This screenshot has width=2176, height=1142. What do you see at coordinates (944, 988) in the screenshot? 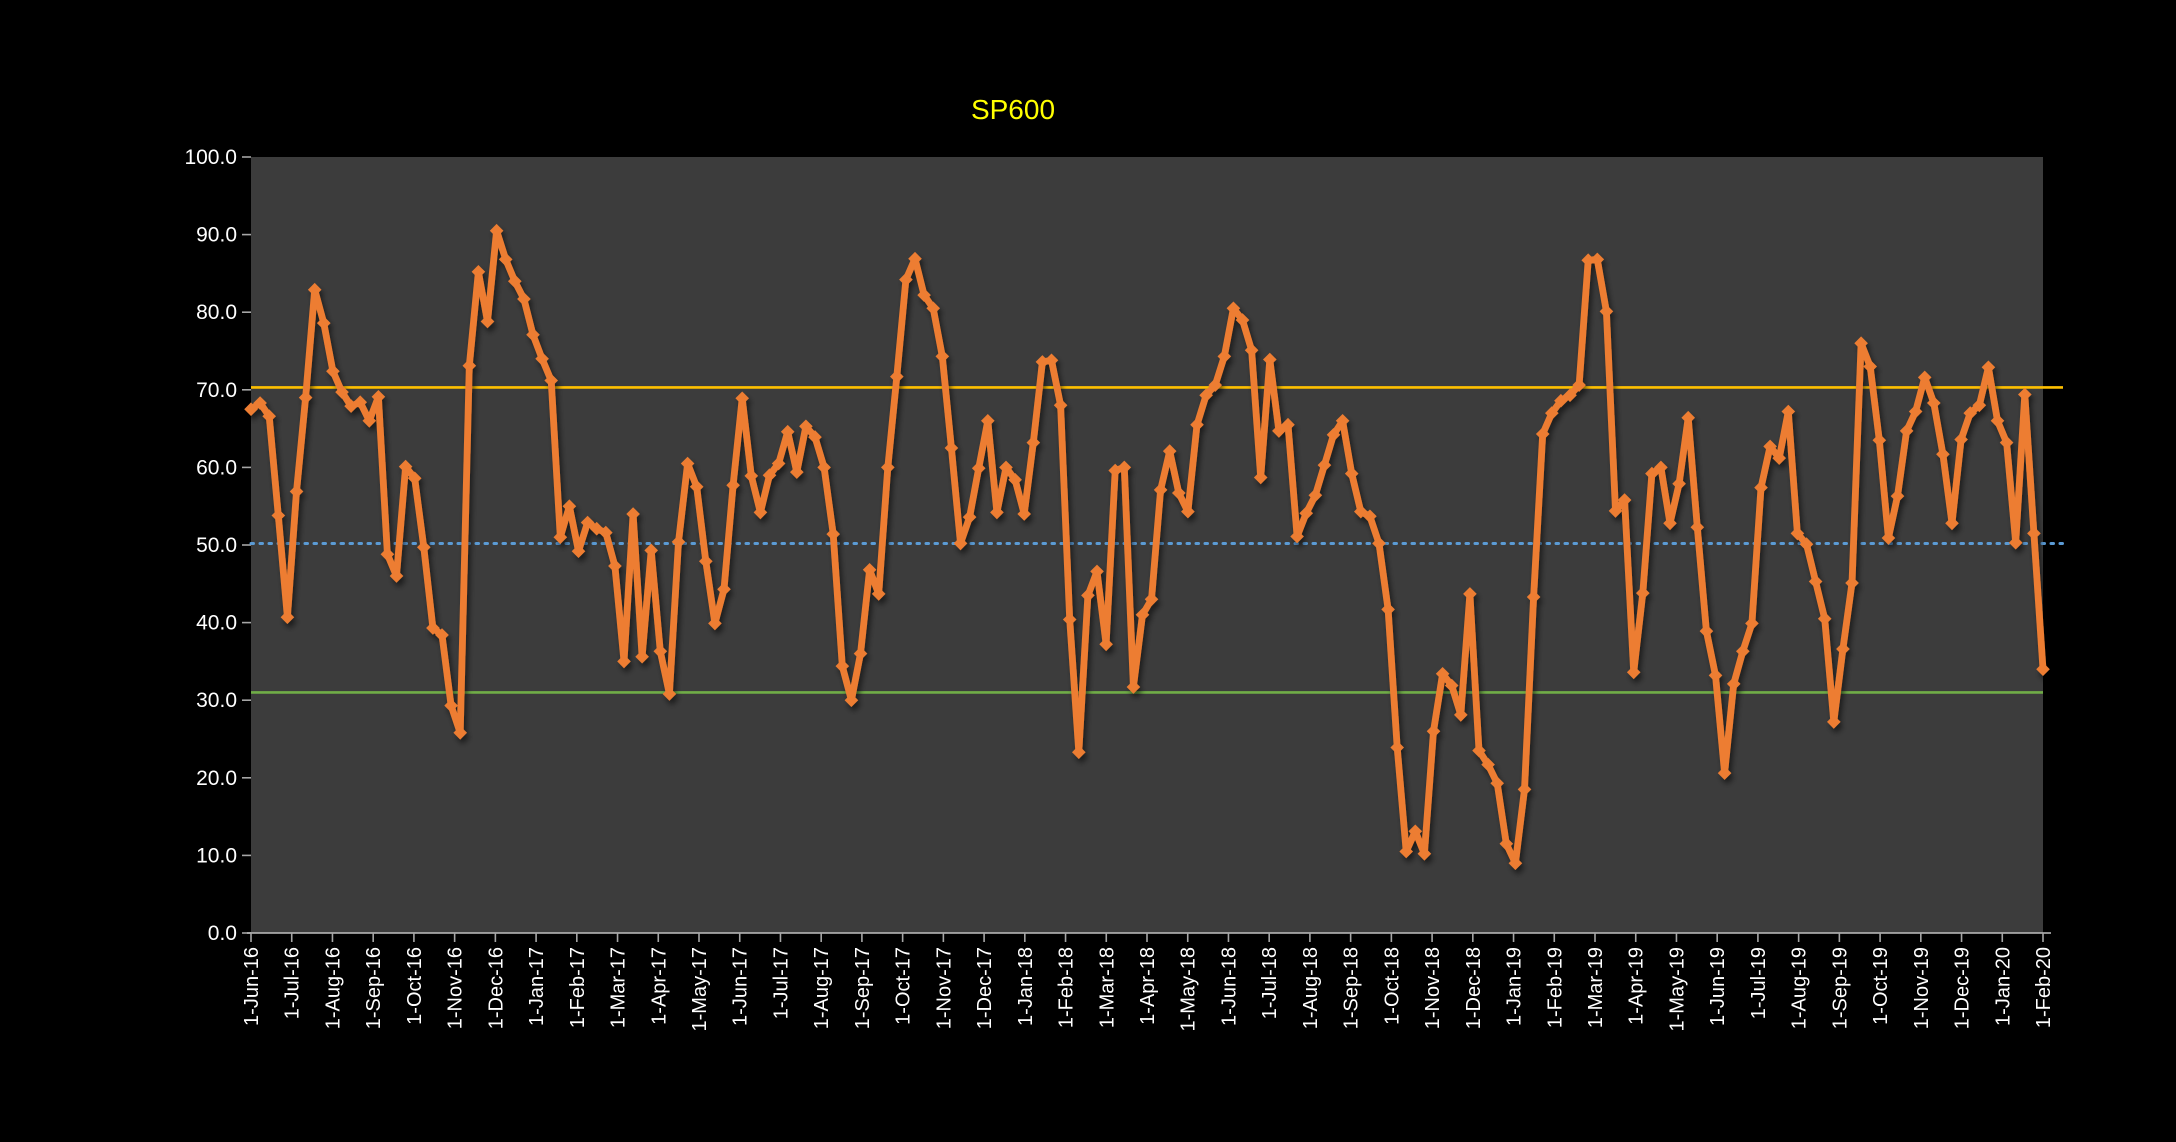
I see `x-axis-label: 1-Nov-17` at bounding box center [944, 988].